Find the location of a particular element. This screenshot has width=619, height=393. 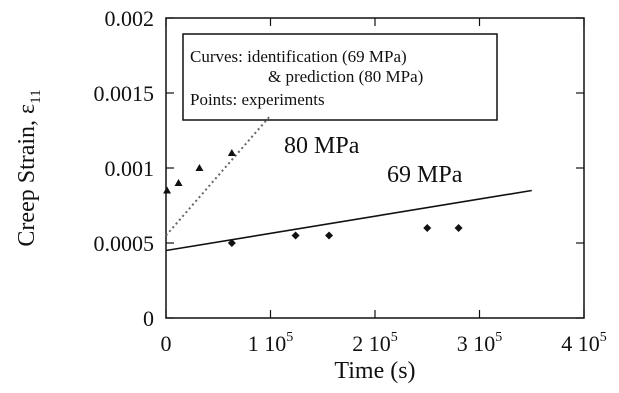

legend-line-1: Curves: identification (69 MPa) is located at coordinates (298, 56).